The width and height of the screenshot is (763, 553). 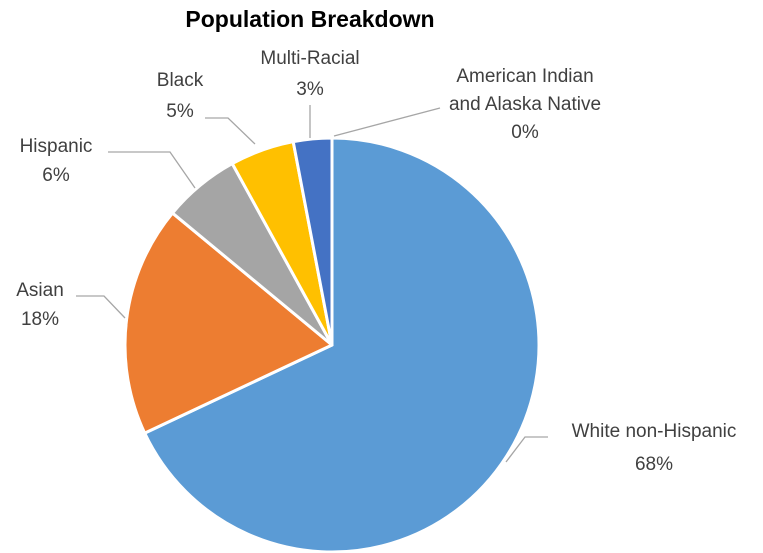 I want to click on leader-line-asian, so click(x=101, y=307).